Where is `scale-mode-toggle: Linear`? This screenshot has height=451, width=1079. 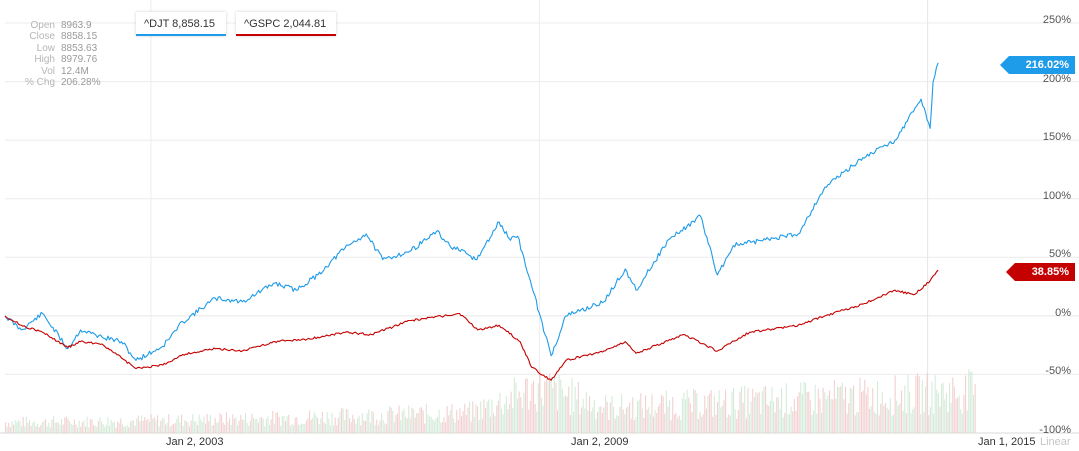
scale-mode-toggle: Linear is located at coordinates (1055, 442).